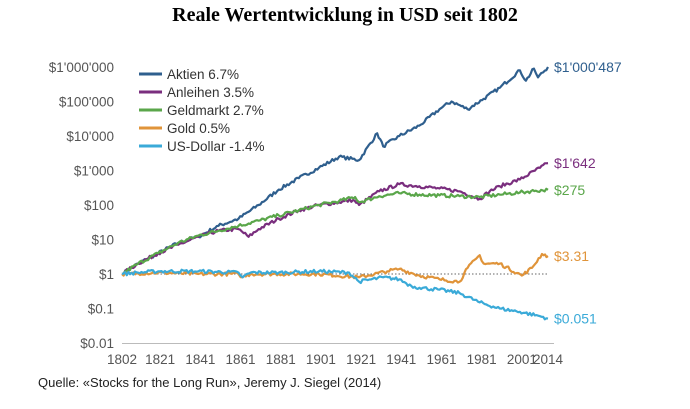 This screenshot has height=409, width=690. Describe the element at coordinates (101, 309) in the screenshot. I see `y-tick-label: $0.1` at that location.